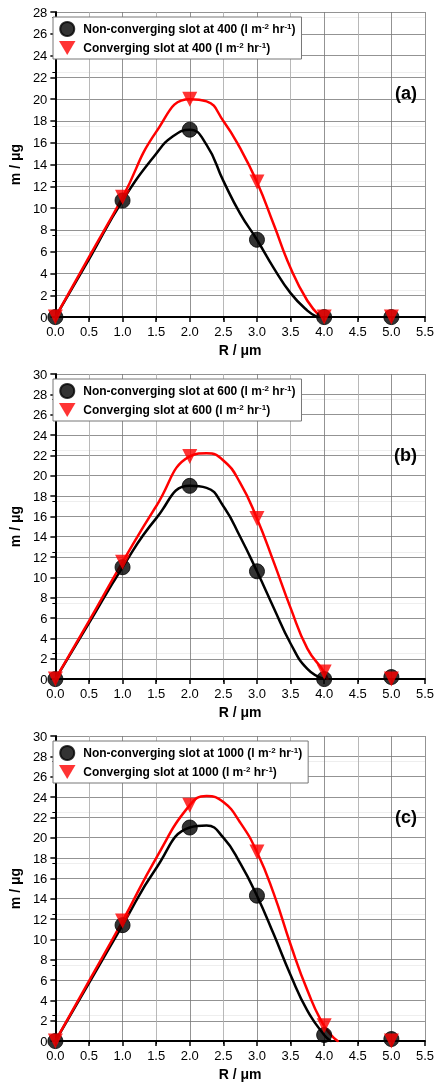 This screenshot has width=437, height=1086. Describe the element at coordinates (406, 93) in the screenshot. I see `annotation: (a)` at that location.